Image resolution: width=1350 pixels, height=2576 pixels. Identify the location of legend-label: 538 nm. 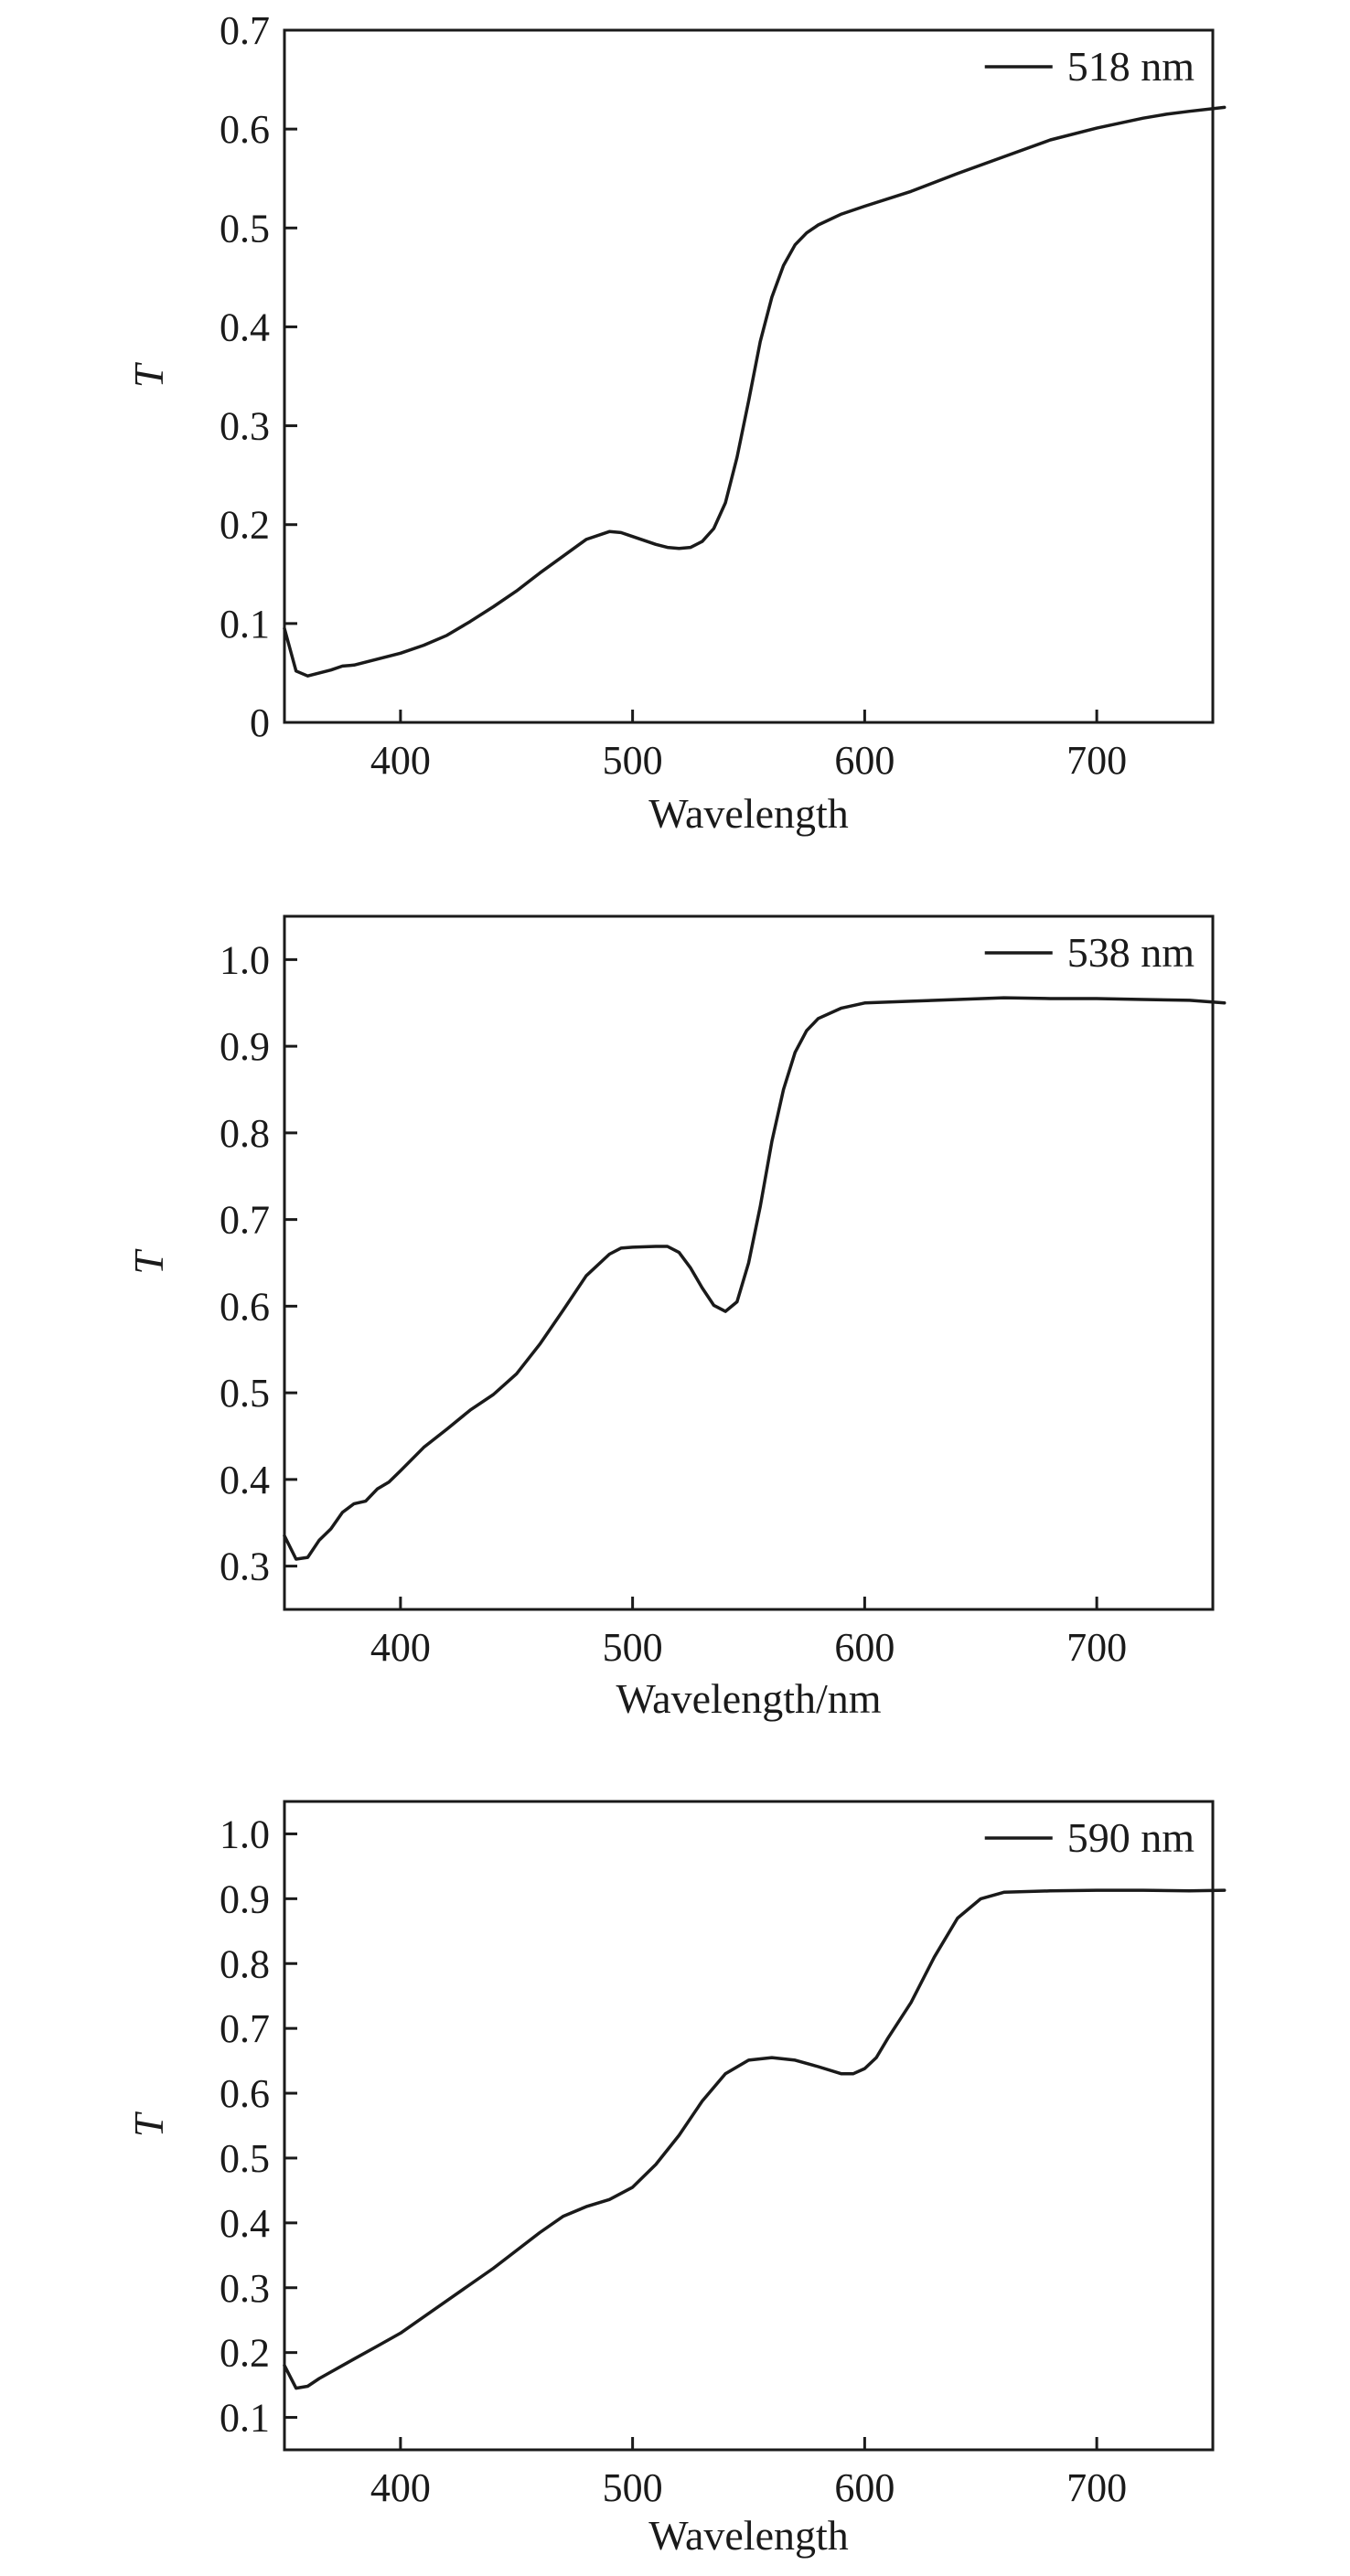
(1131, 952).